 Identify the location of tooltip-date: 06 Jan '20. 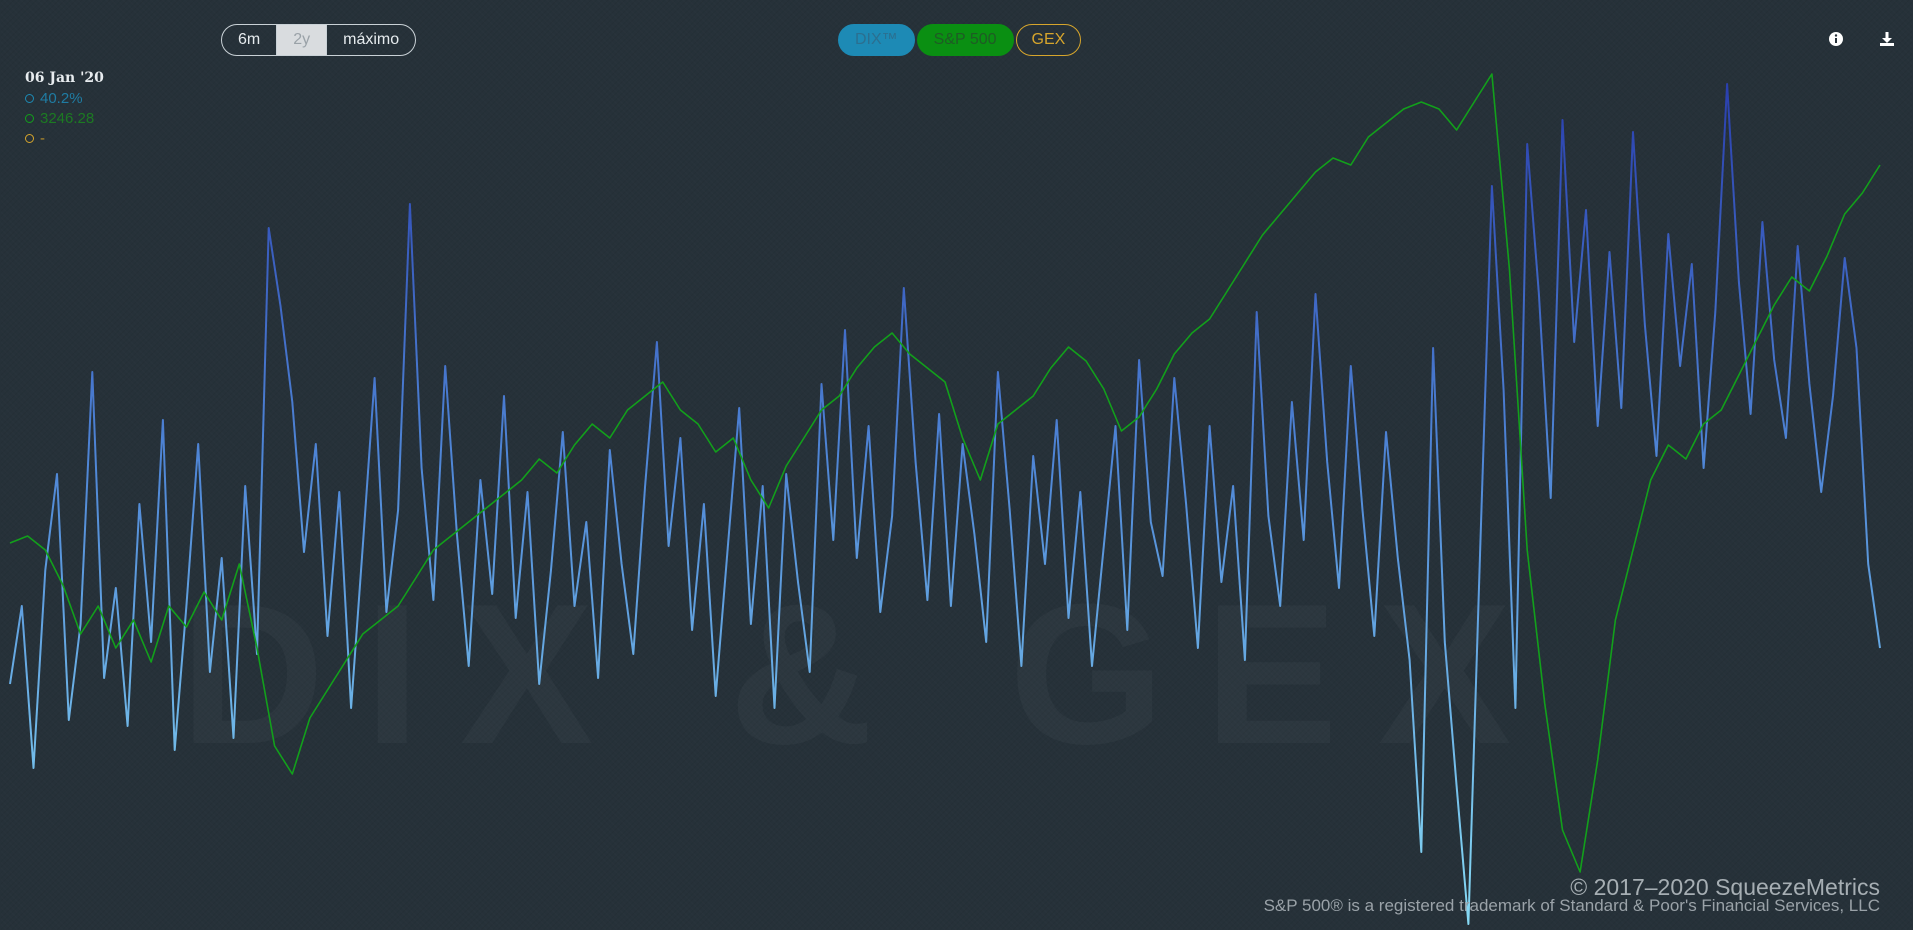
(64, 78).